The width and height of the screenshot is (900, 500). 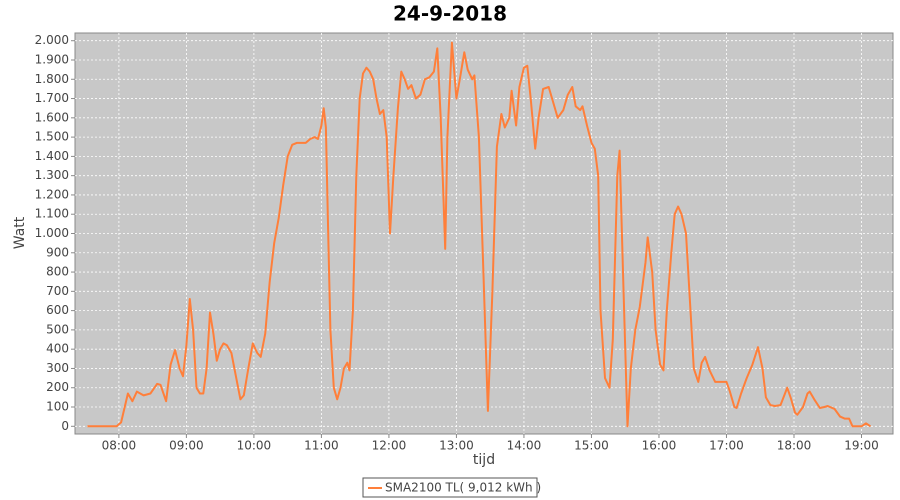 I want to click on chart-title: 24-9-2018, so click(x=450, y=14).